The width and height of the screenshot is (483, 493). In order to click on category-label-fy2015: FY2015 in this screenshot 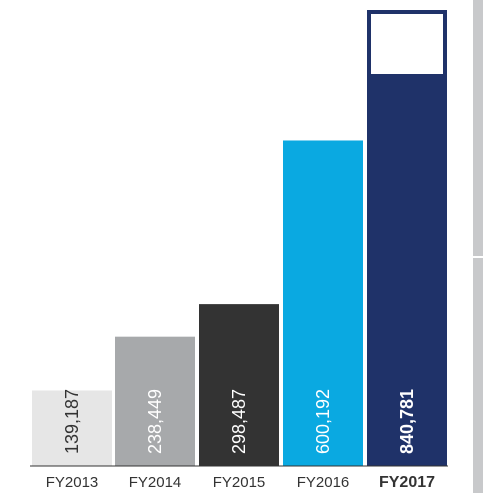, I will do `click(239, 482)`.